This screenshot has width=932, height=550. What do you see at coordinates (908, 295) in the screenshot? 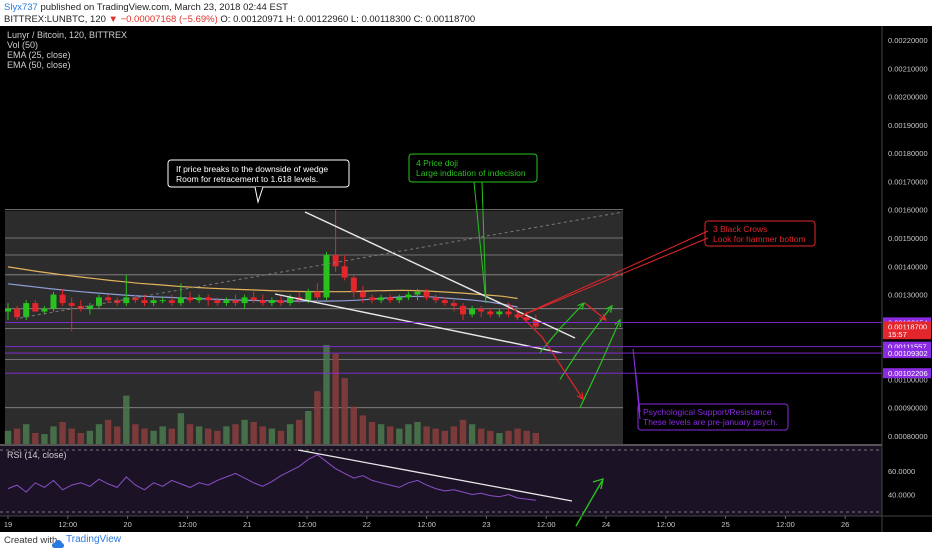
I see `price-tick-label: 0.00130000` at bounding box center [908, 295].